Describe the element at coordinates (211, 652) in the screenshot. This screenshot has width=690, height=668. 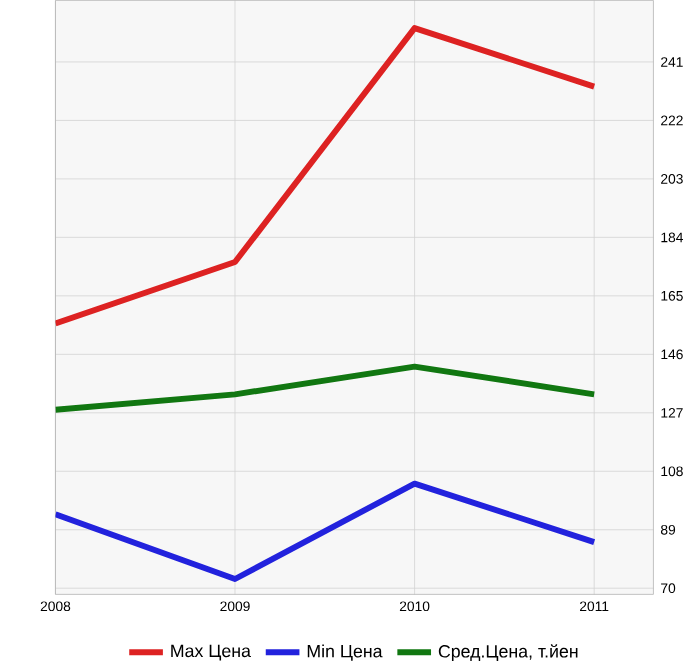
I see `legend-label: Max Цена` at that location.